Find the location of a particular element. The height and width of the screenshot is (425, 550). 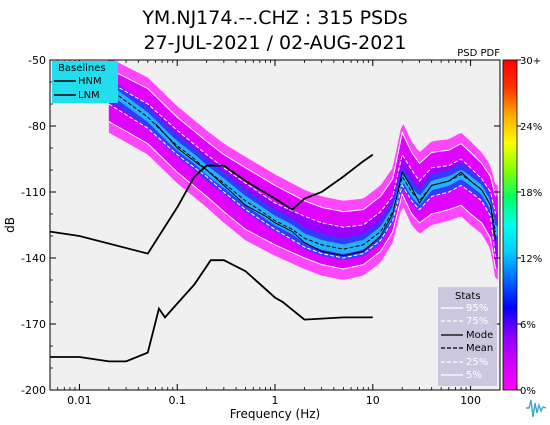

x-tick-label: 100 is located at coordinates (470, 400).